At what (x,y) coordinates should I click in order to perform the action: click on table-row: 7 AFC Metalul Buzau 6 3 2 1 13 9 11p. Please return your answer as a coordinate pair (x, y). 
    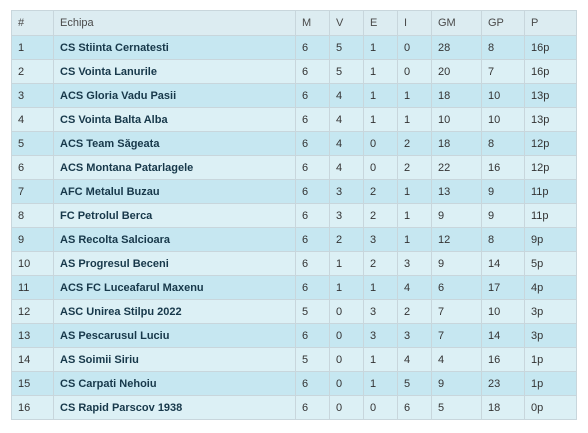
    Looking at the image, I should click on (294, 191).